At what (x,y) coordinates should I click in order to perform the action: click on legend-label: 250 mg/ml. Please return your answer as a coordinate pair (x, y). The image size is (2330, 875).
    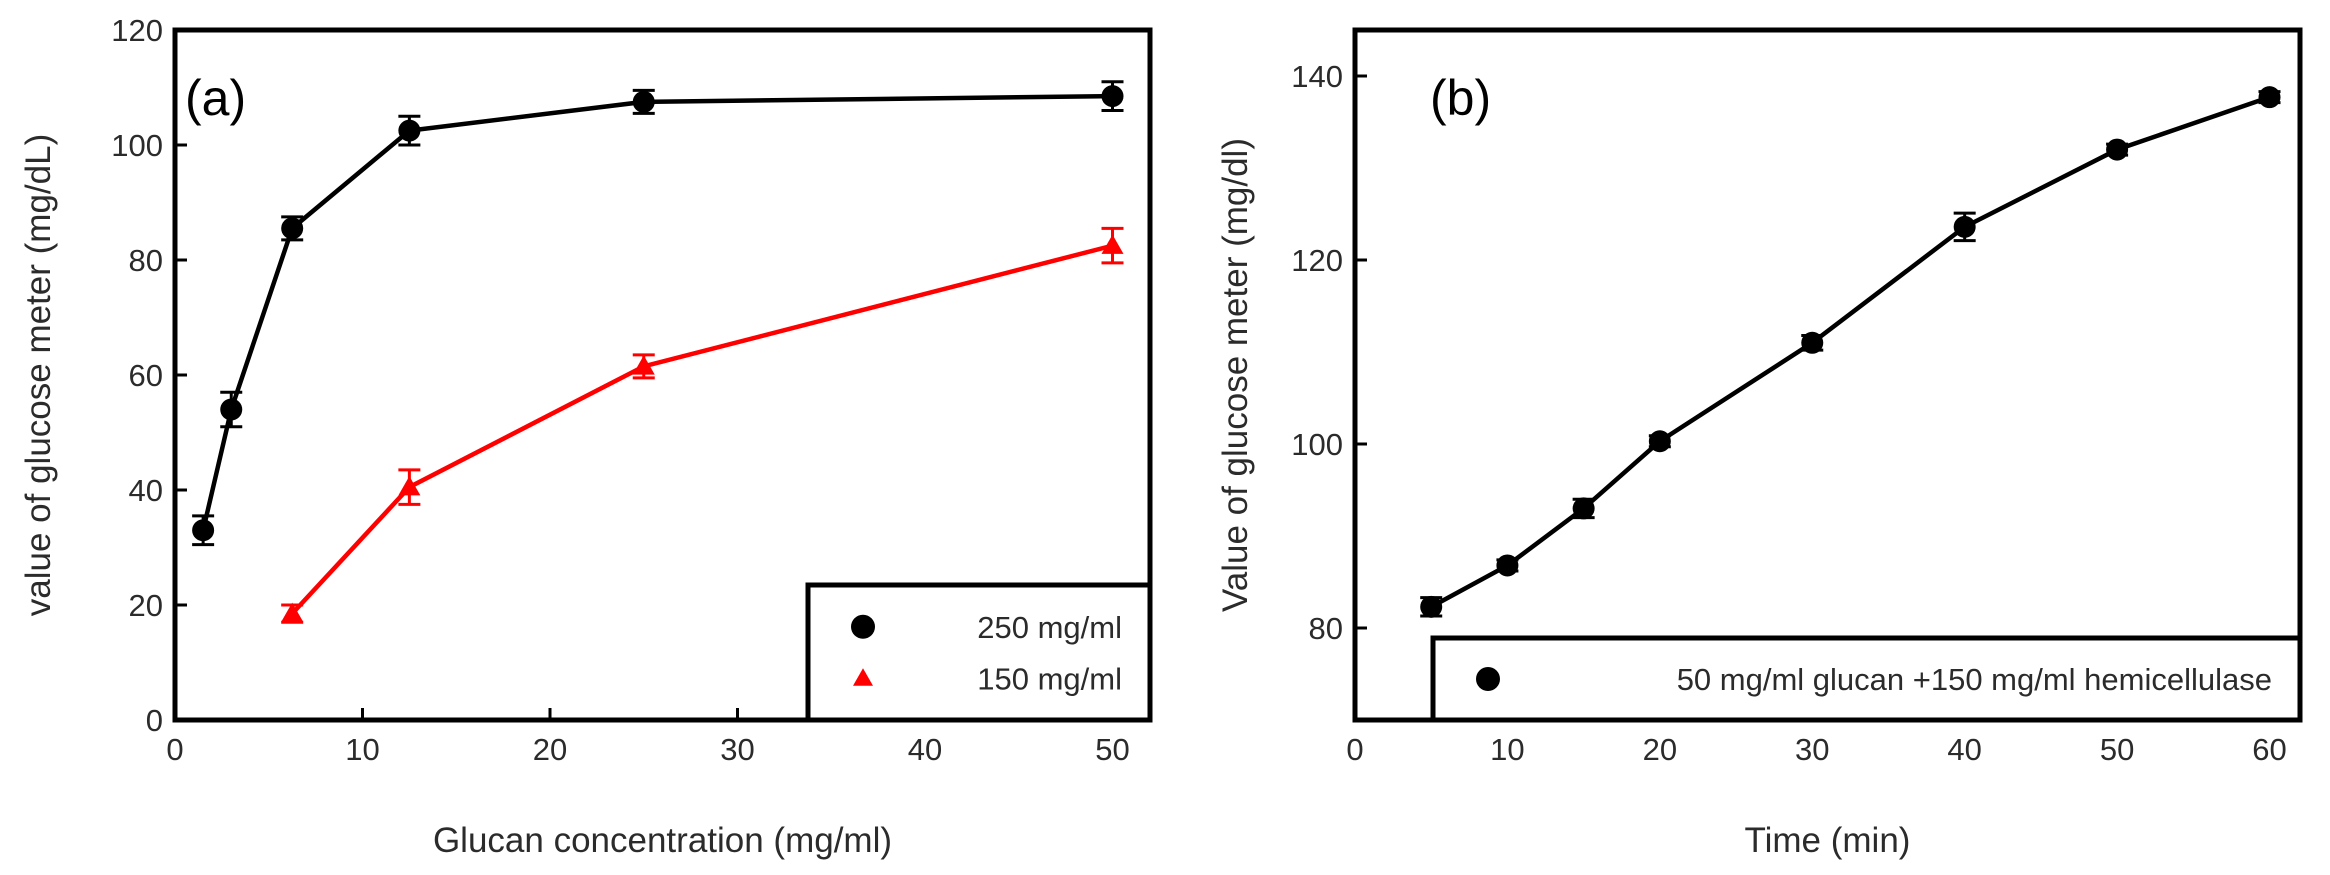
    Looking at the image, I should click on (1049, 627).